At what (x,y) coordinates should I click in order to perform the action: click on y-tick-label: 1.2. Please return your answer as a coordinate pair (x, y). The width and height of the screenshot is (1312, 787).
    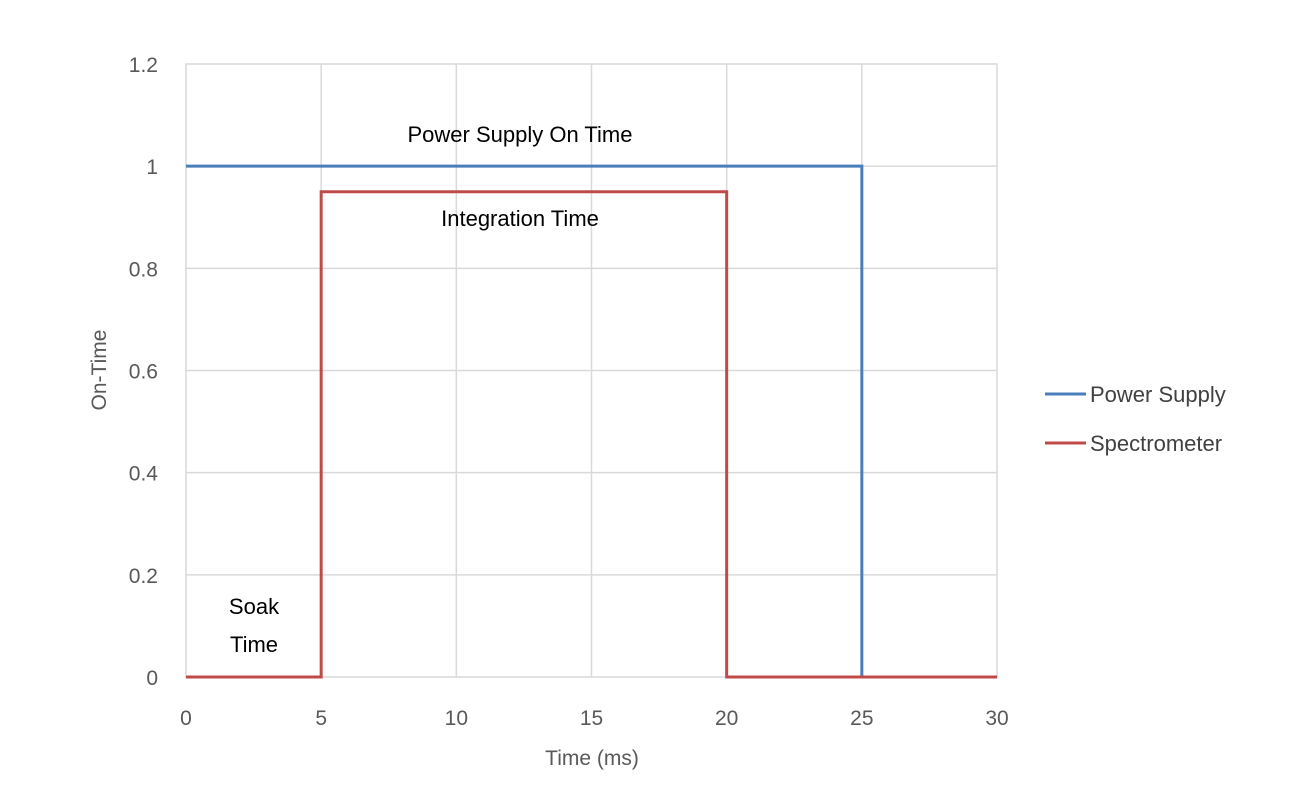
    Looking at the image, I should click on (143, 65).